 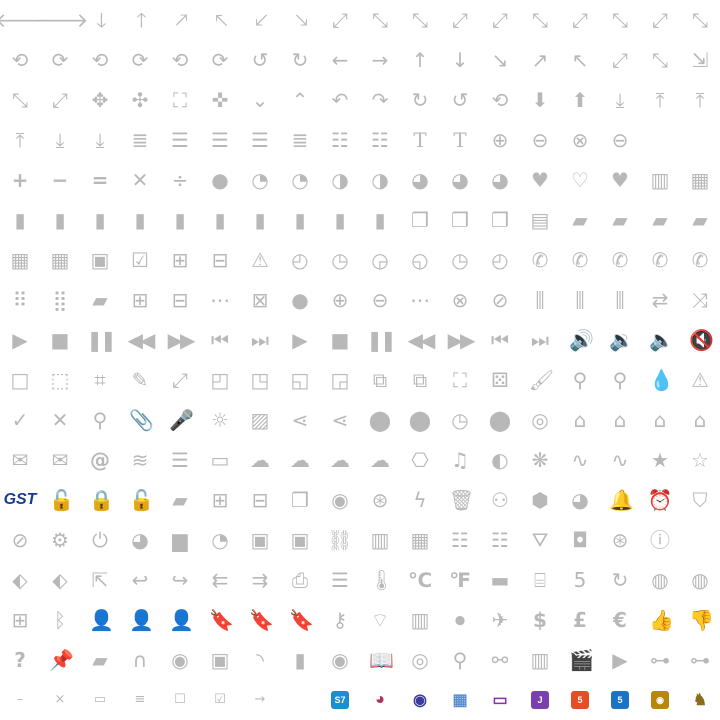 I want to click on files-2-icon: ❐, so click(x=500, y=220).